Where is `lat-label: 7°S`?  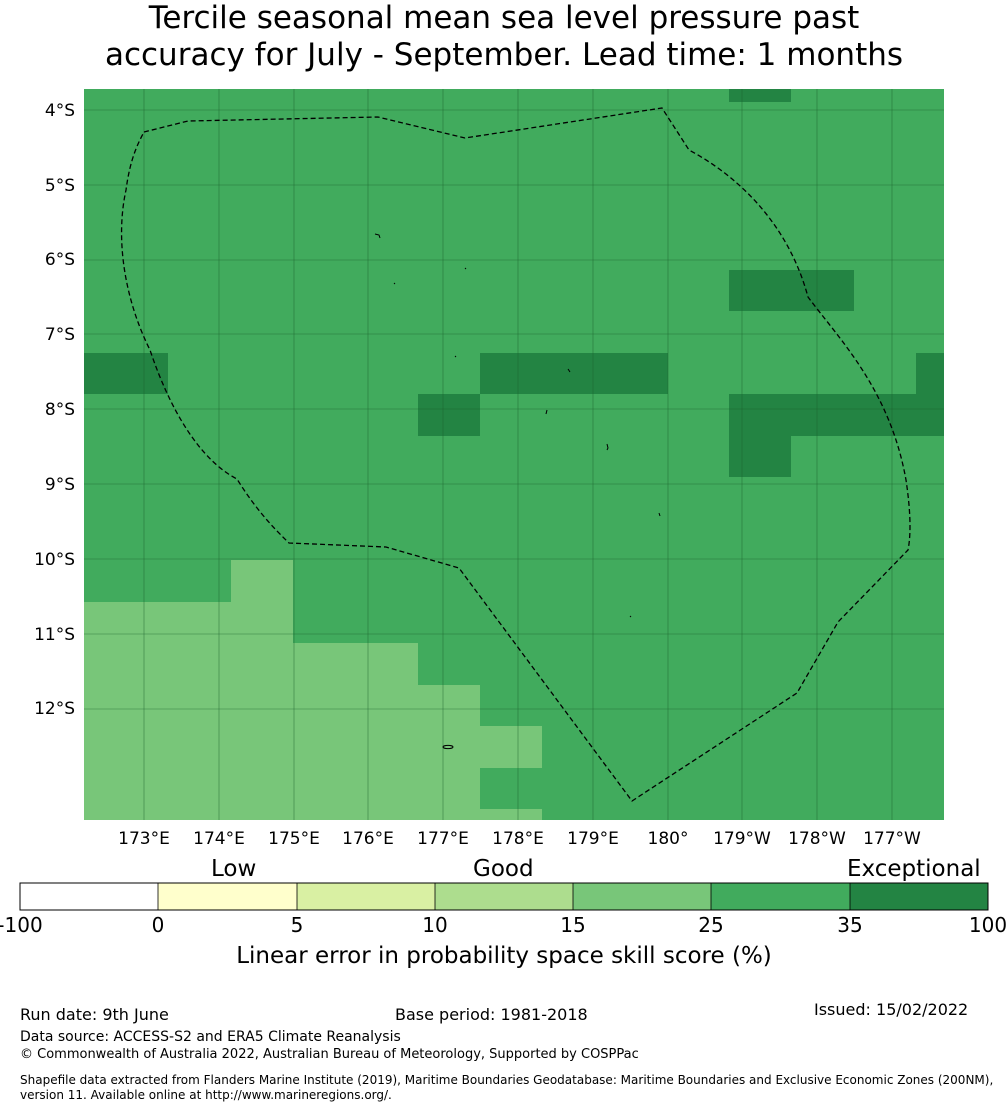
lat-label: 7°S is located at coordinates (60, 335).